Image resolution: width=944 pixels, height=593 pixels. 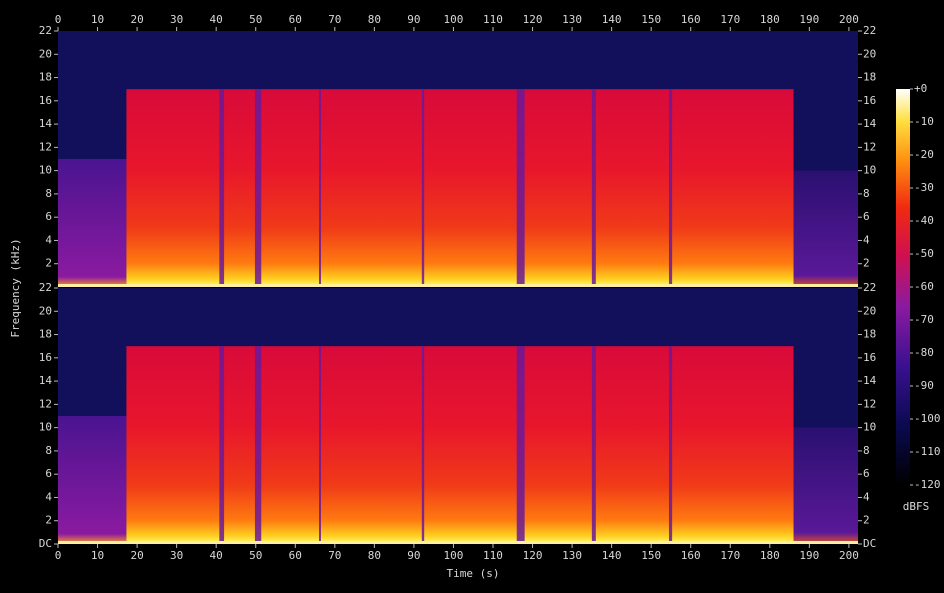 I want to click on colorbar-tick-label: -100, so click(x=927, y=418).